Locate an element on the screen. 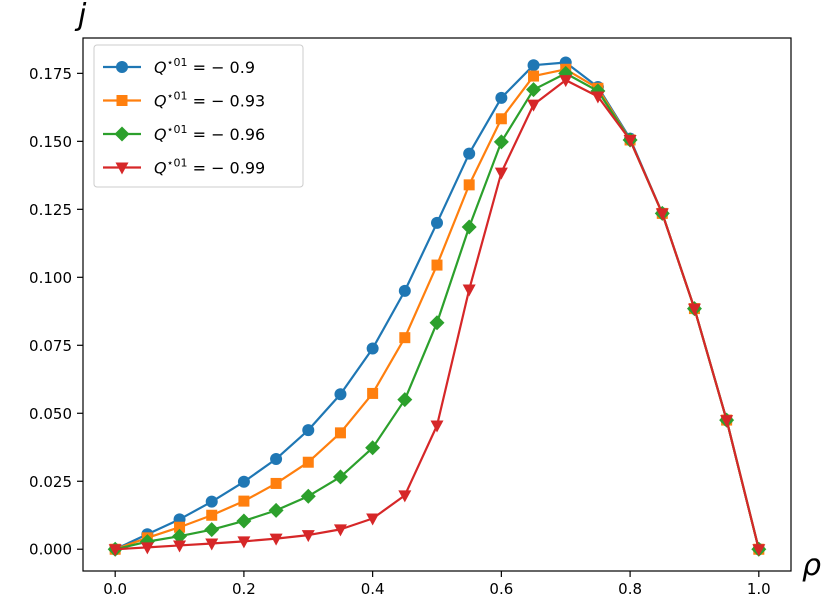 Image resolution: width=830 pixels, height=611 pixels. legend-entry-3: Q⋆01 = − 0.96 is located at coordinates (184, 133).